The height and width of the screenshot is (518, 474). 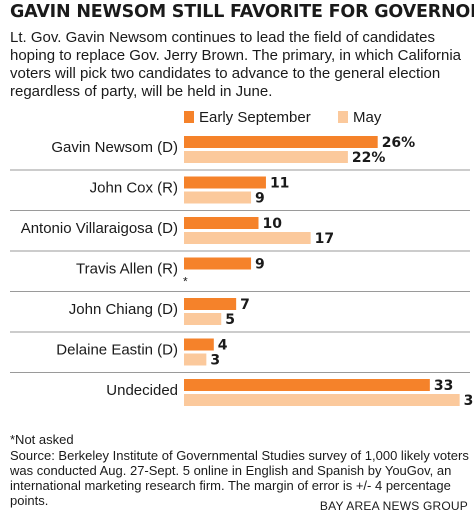 I want to click on legend: Early September May, so click(x=283, y=117).